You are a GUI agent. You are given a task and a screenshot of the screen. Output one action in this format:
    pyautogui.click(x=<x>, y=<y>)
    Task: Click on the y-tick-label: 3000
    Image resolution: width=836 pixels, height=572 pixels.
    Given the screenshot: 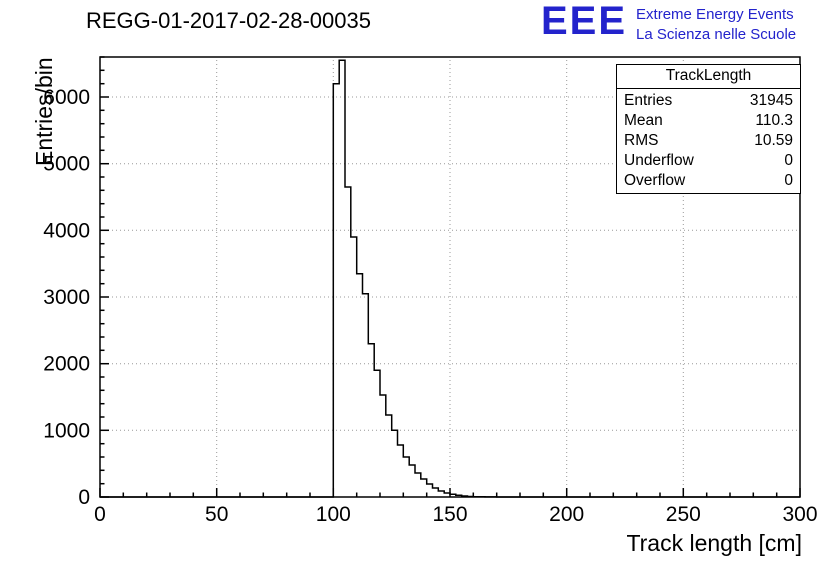 What is the action you would take?
    pyautogui.click(x=66, y=297)
    